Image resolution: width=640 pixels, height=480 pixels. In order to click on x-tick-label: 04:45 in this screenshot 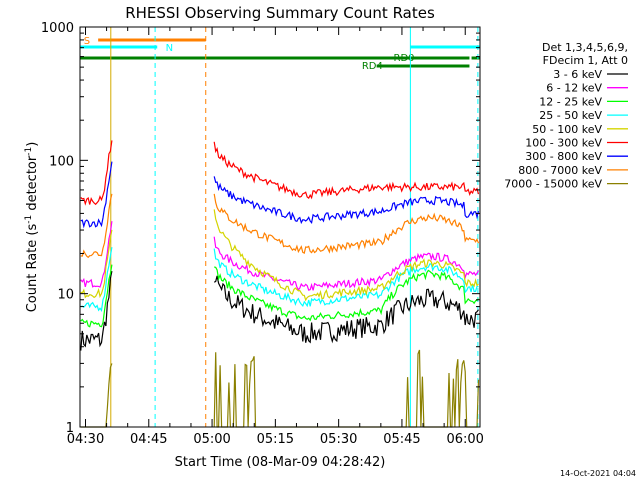, I will do `click(148, 439)`.